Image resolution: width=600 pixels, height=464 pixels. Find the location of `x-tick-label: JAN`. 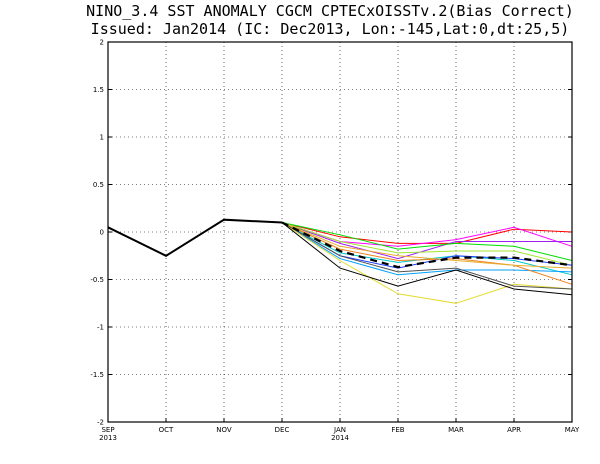

x-tick-label: JAN is located at coordinates (339, 430).